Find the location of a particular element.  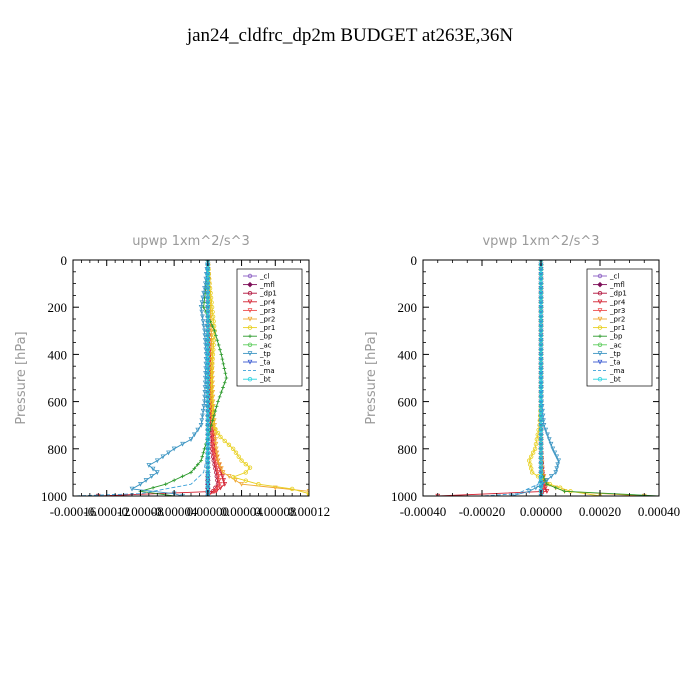

vpwp-pr4-point is located at coordinates (547, 491).